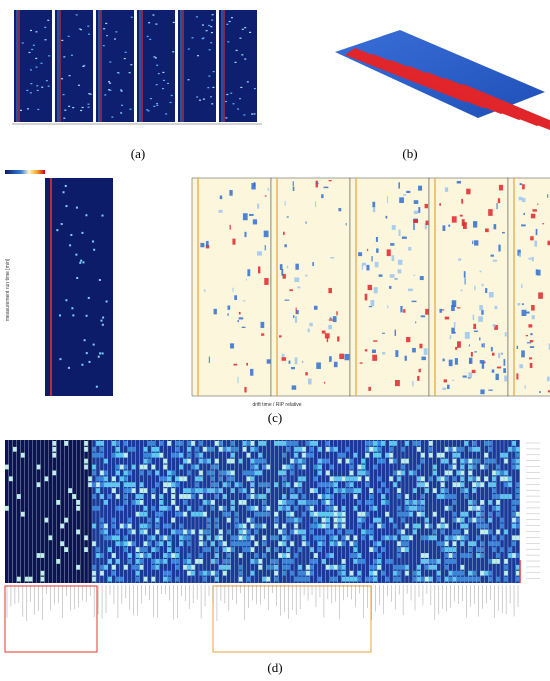  I want to click on highlight-box, so click(292, 619).